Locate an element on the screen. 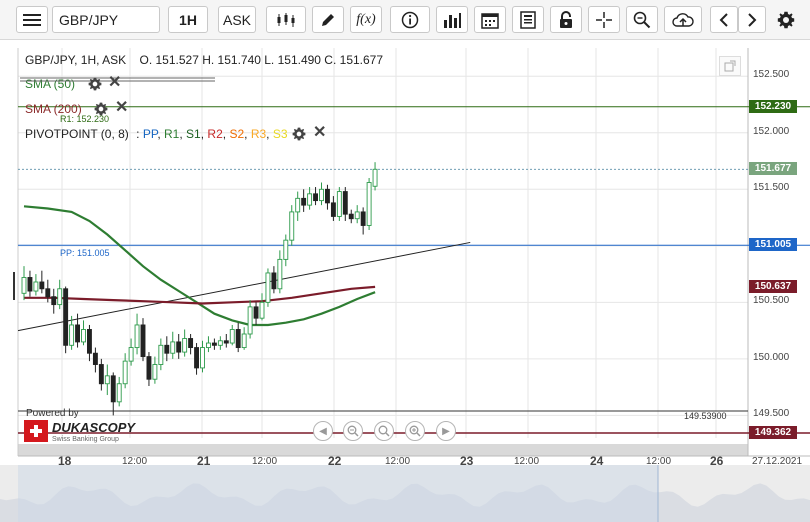 The image size is (810, 522). navigator-area is located at coordinates (405, 502).